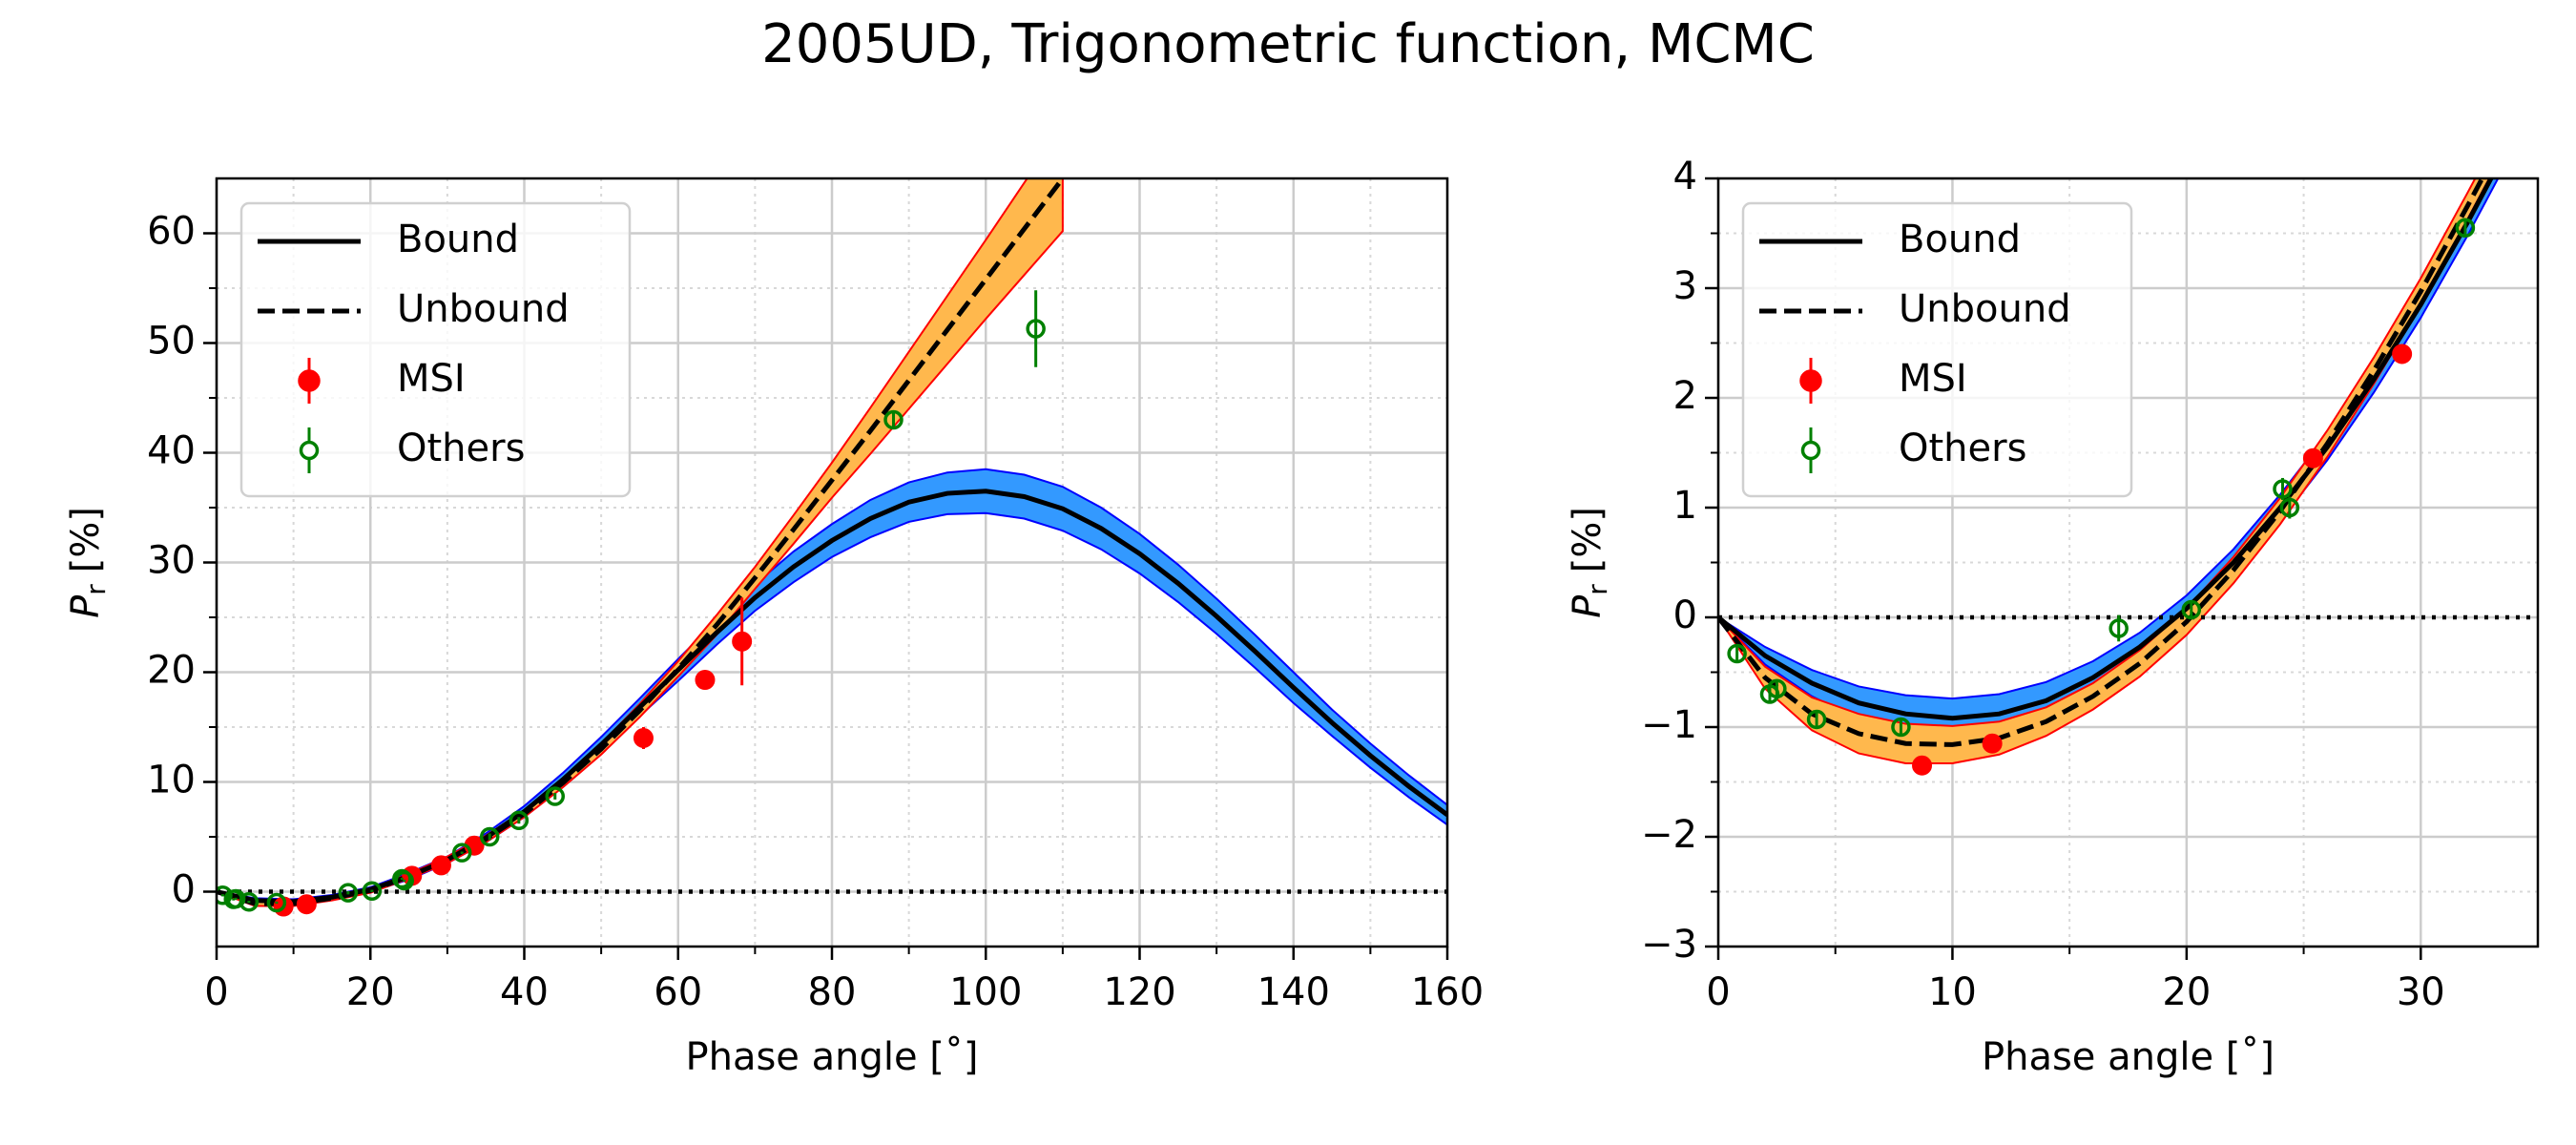  What do you see at coordinates (1669, 835) in the screenshot?
I see `y-tick-label: −2` at bounding box center [1669, 835].